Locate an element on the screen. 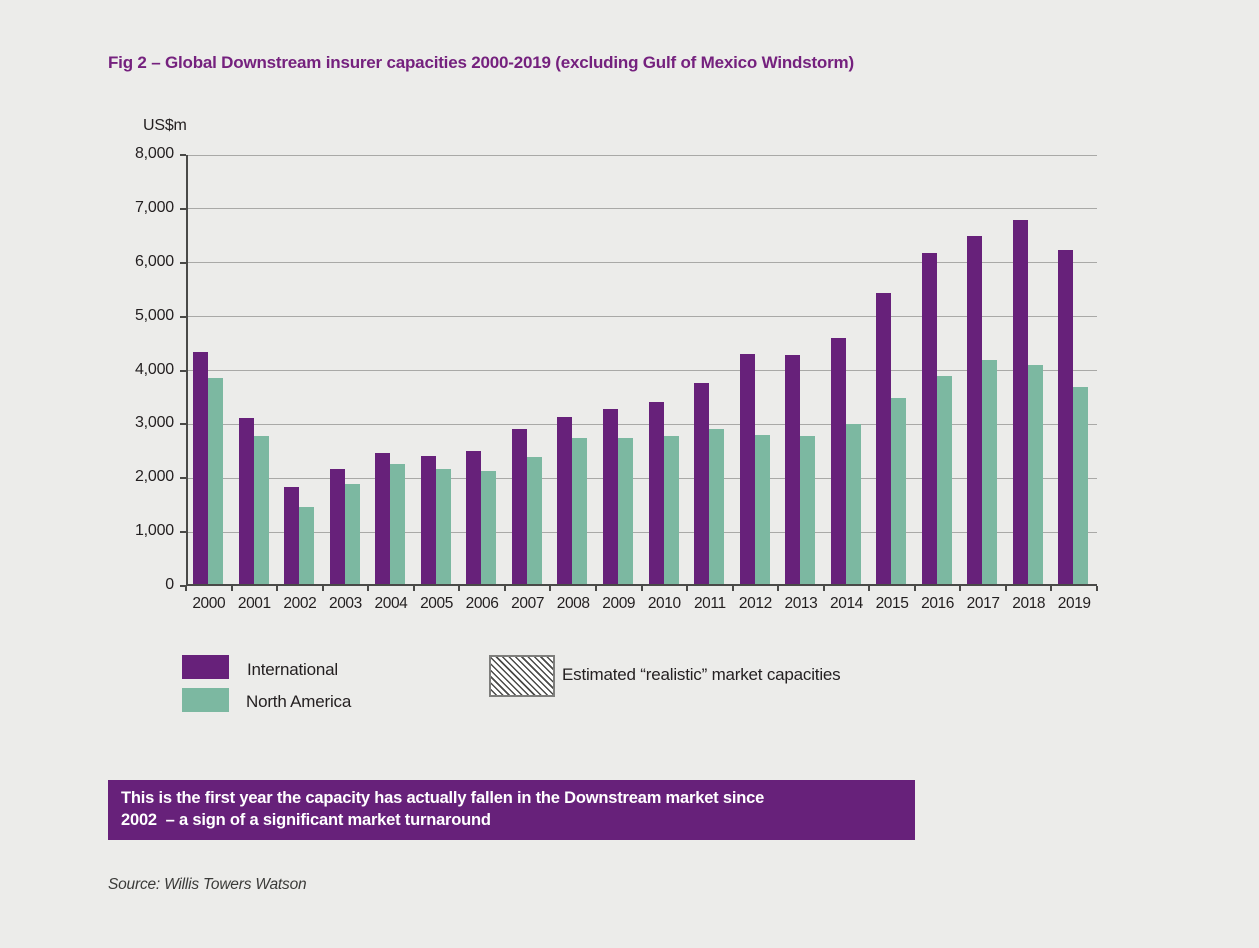 This screenshot has height=948, width=1259. y-axis-tick-label: 7,000 is located at coordinates (154, 207).